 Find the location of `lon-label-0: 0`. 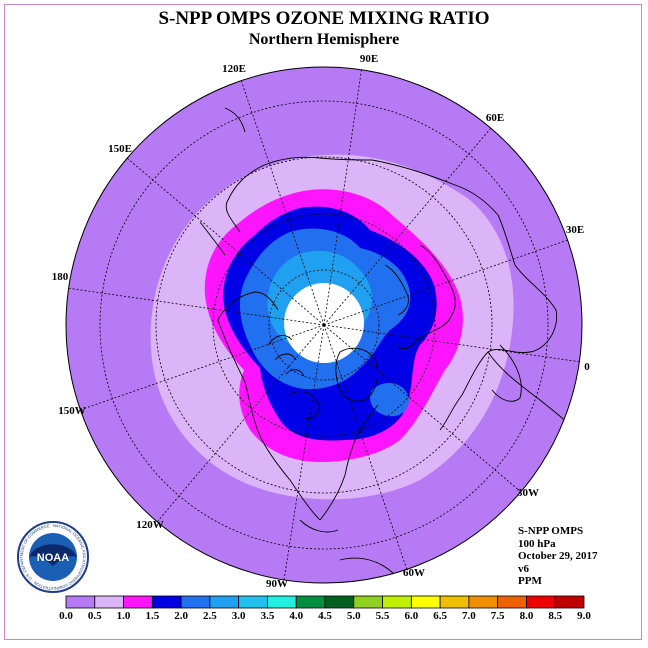

lon-label-0: 0 is located at coordinates (587, 367).